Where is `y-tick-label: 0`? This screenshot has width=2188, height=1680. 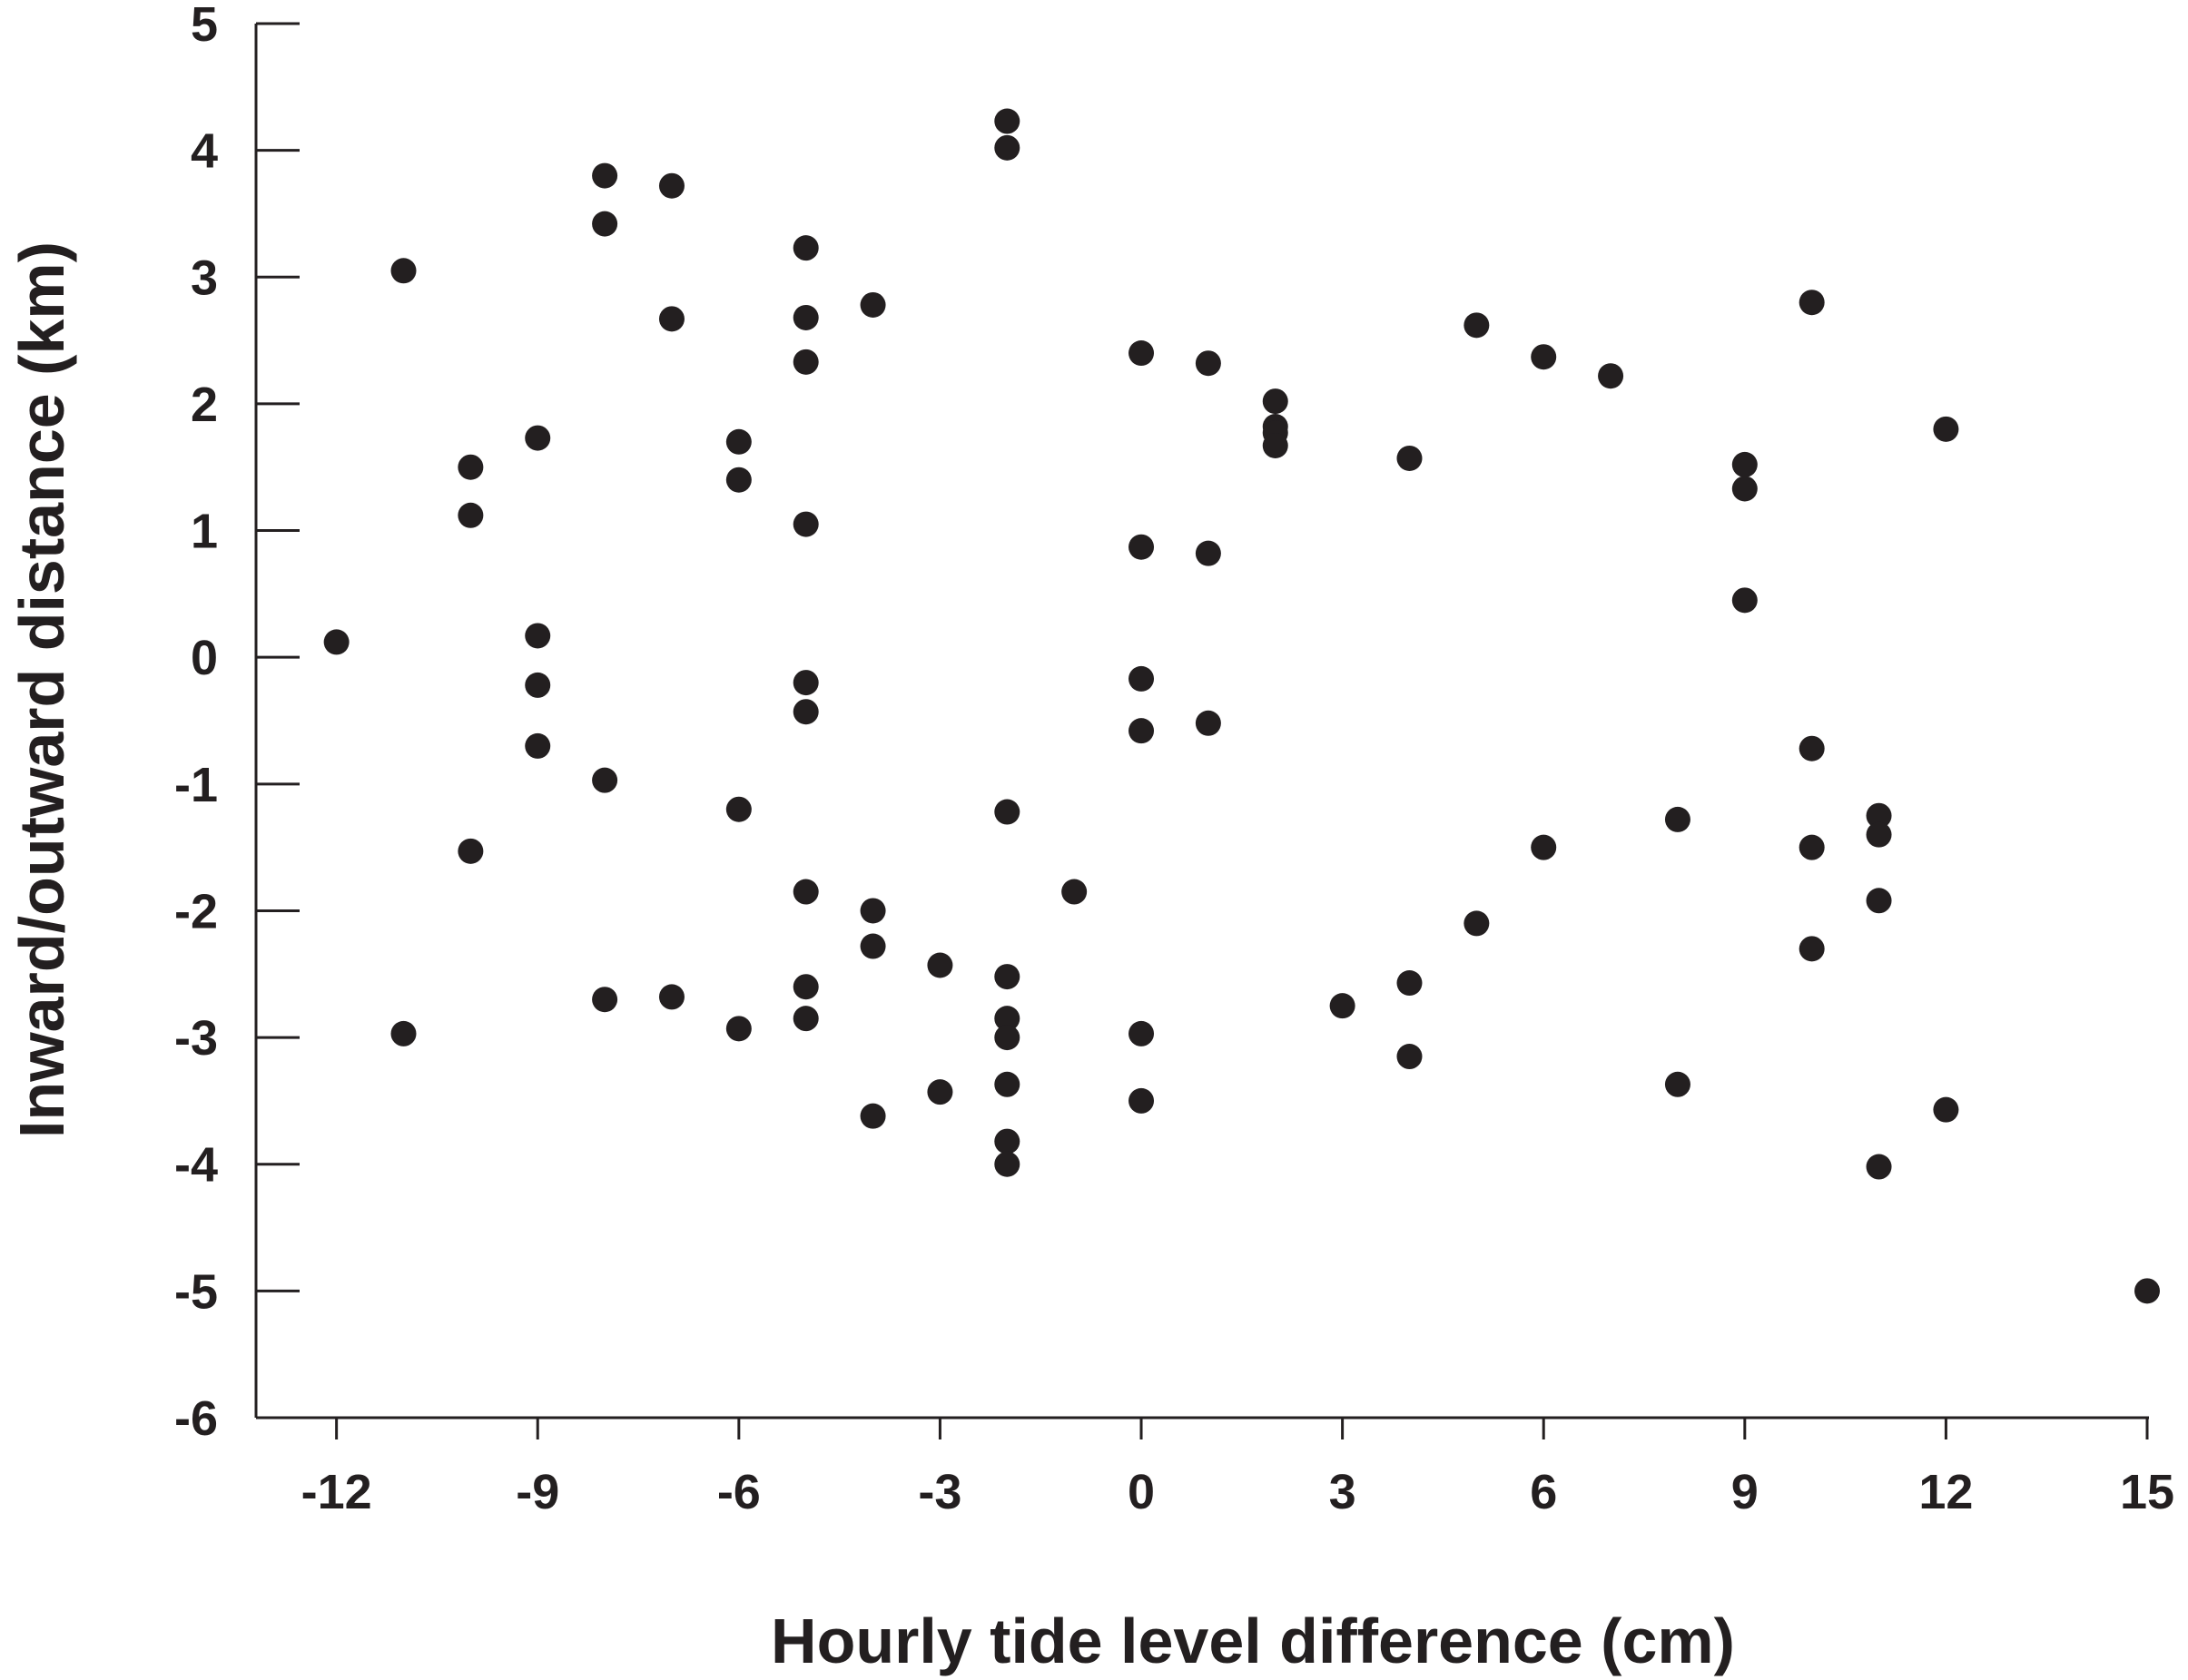
y-tick-label: 0 is located at coordinates (204, 658).